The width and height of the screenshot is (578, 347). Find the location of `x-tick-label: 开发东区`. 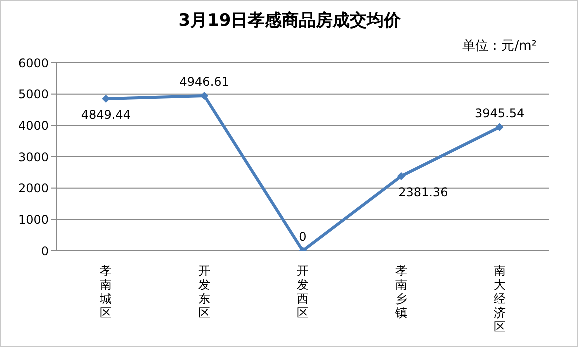

x-tick-label: 开发东区 is located at coordinates (204, 292).